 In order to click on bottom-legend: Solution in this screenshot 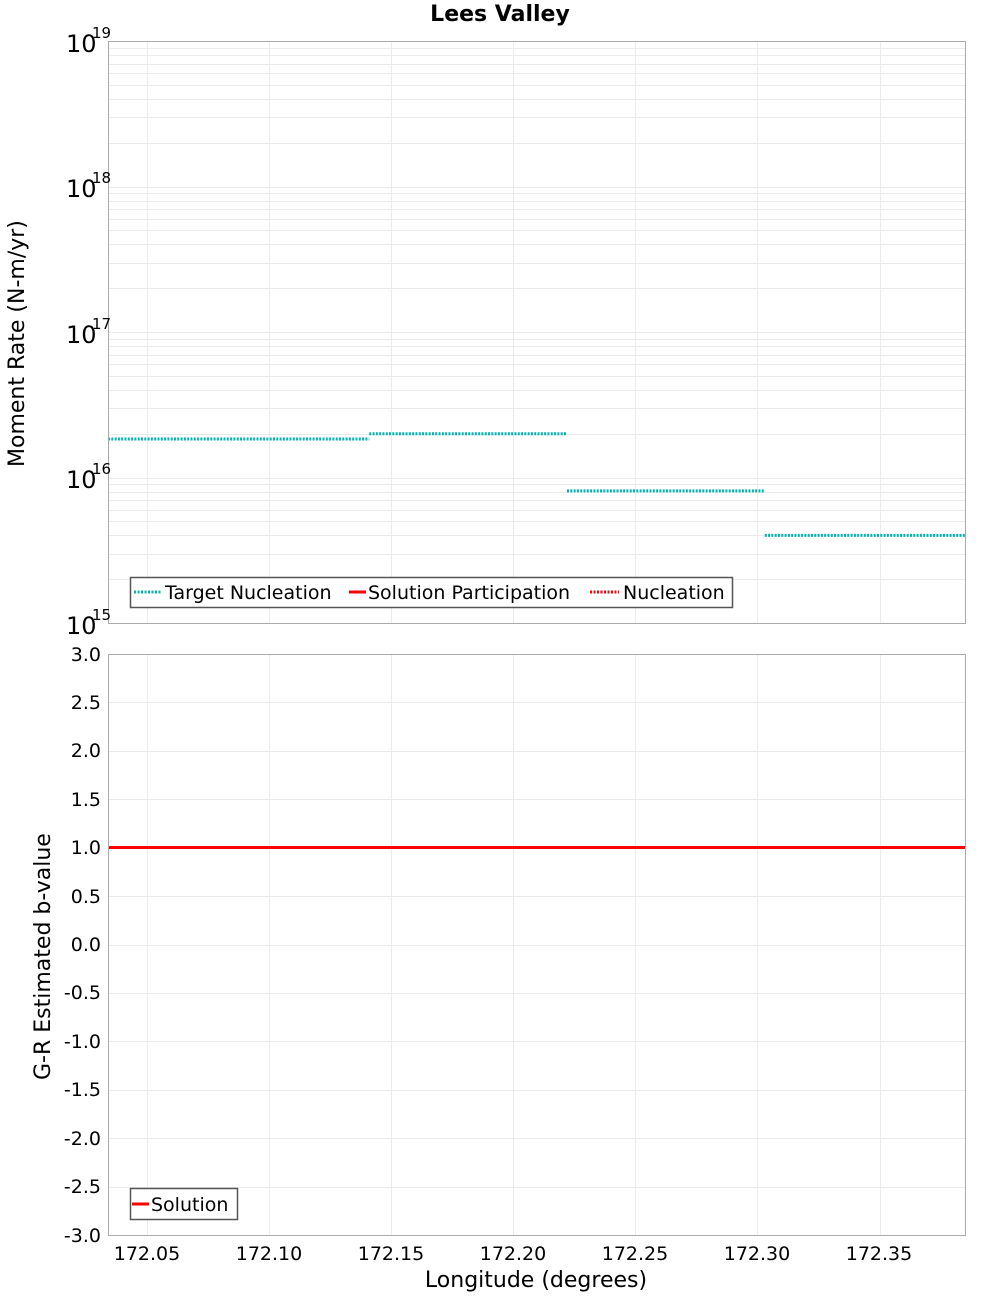, I will do `click(184, 1204)`.